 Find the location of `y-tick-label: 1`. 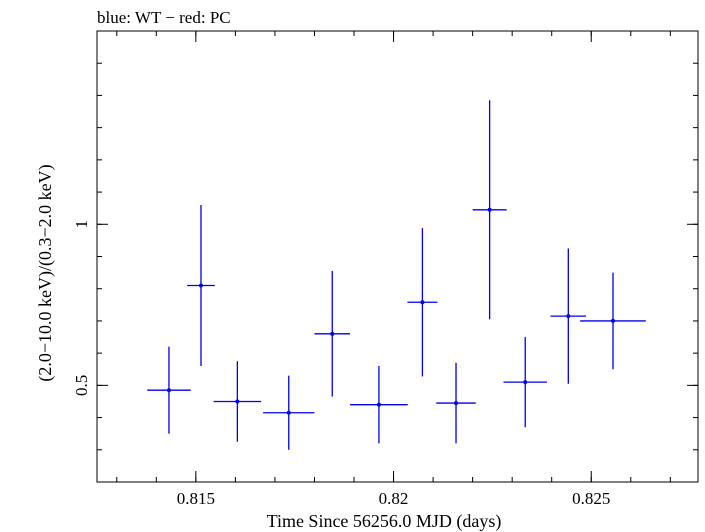

y-tick-label: 1 is located at coordinates (81, 224).